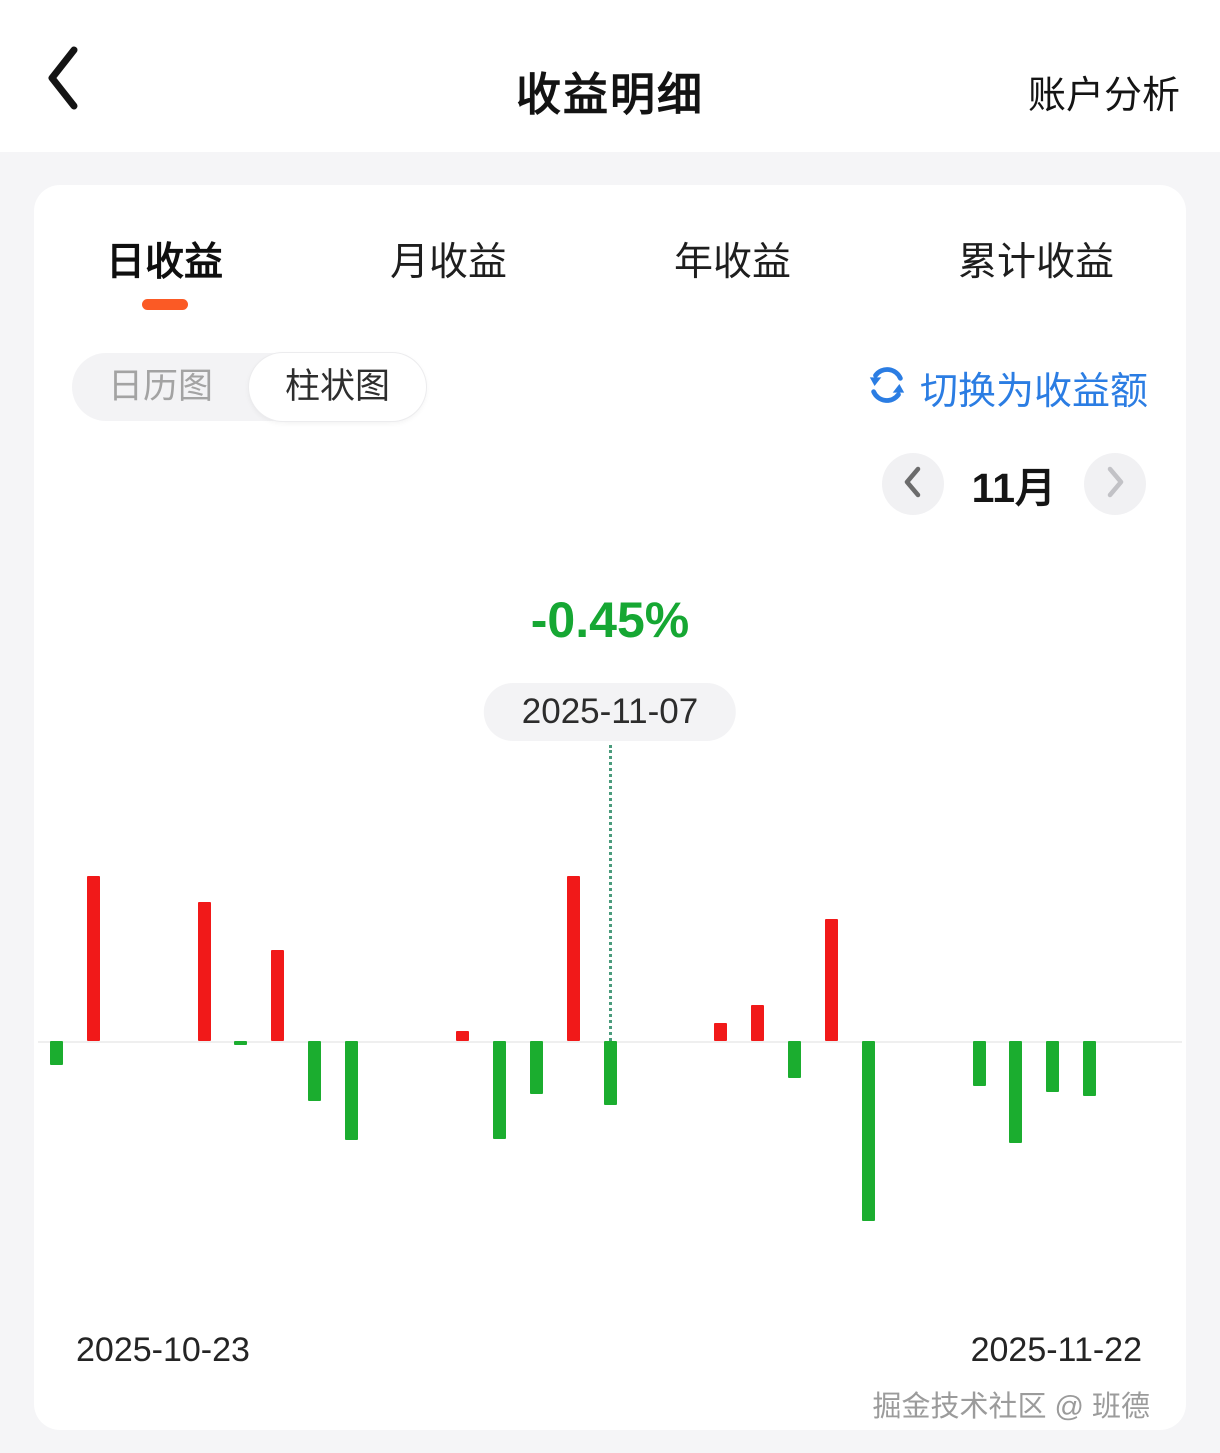 The width and height of the screenshot is (1220, 1453). Describe the element at coordinates (732, 262) in the screenshot. I see `tab-label: 年收益` at that location.